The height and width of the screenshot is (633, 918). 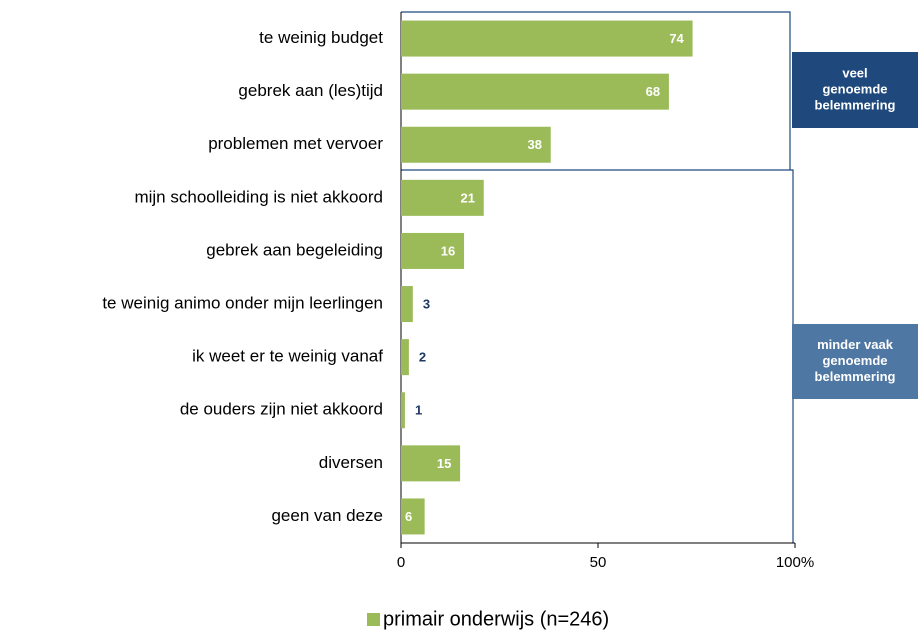 I want to click on value-label: 38, so click(x=534, y=144).